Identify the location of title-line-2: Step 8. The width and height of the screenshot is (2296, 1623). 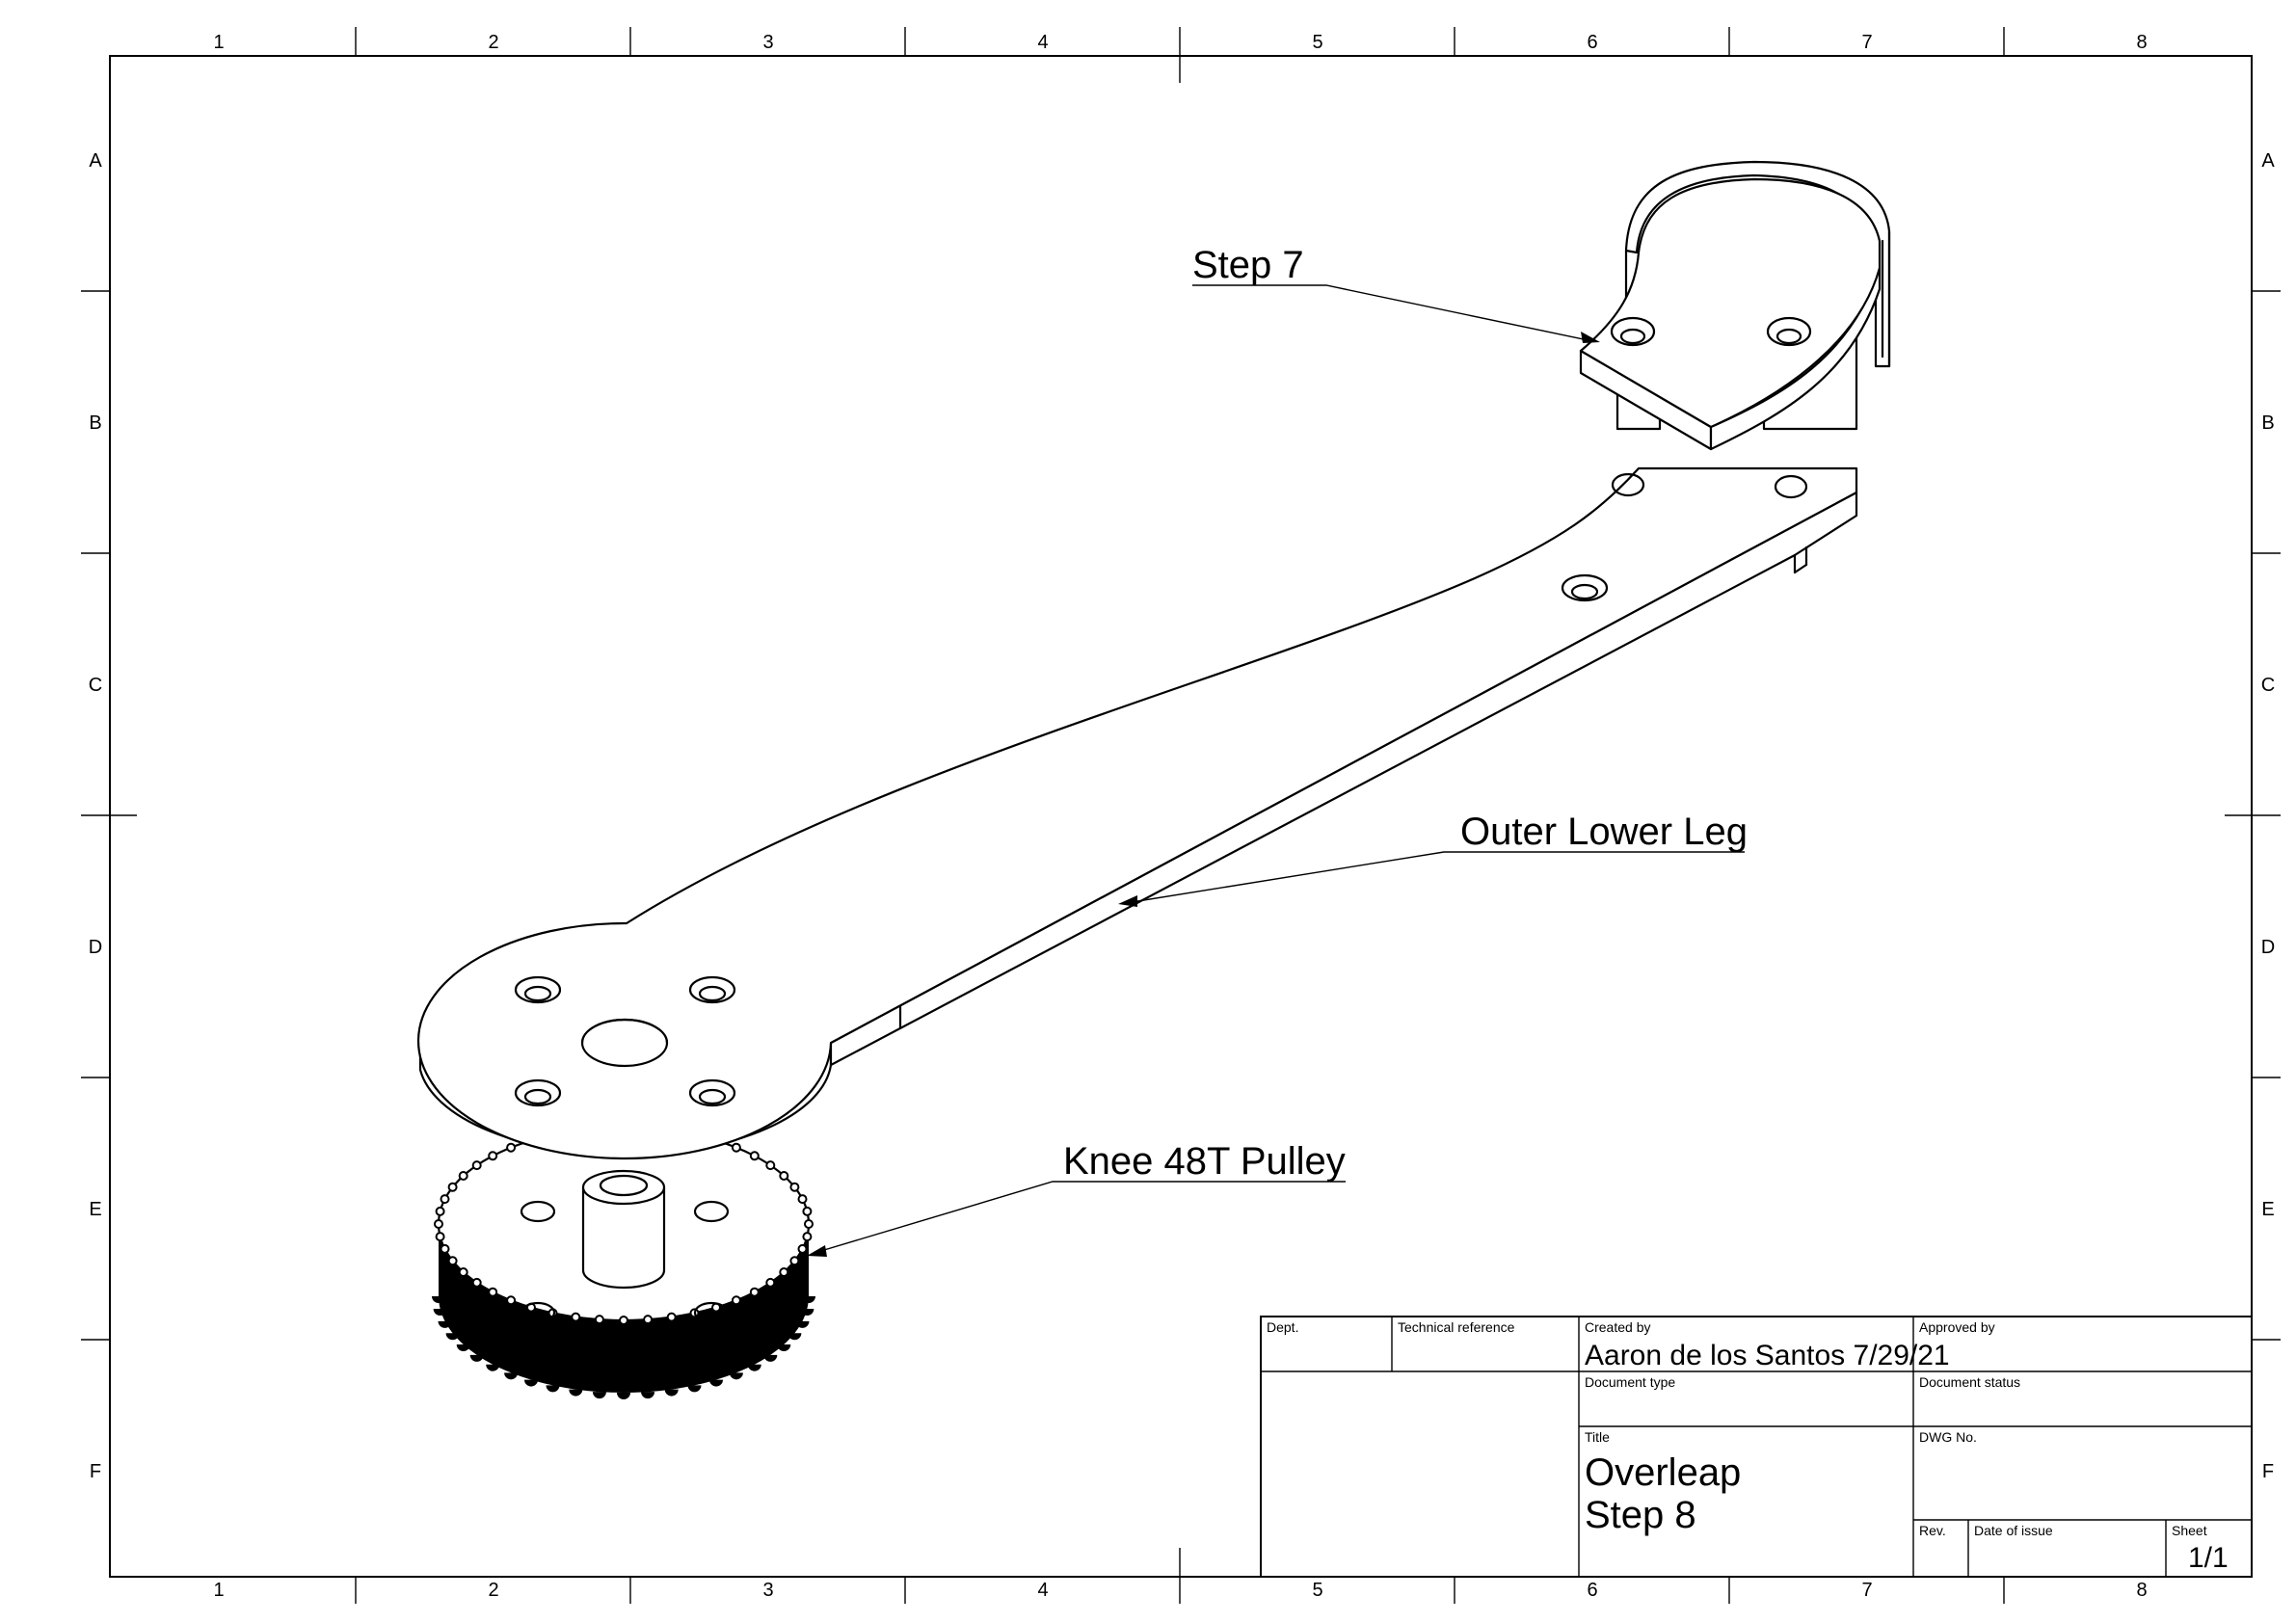
(1640, 1515).